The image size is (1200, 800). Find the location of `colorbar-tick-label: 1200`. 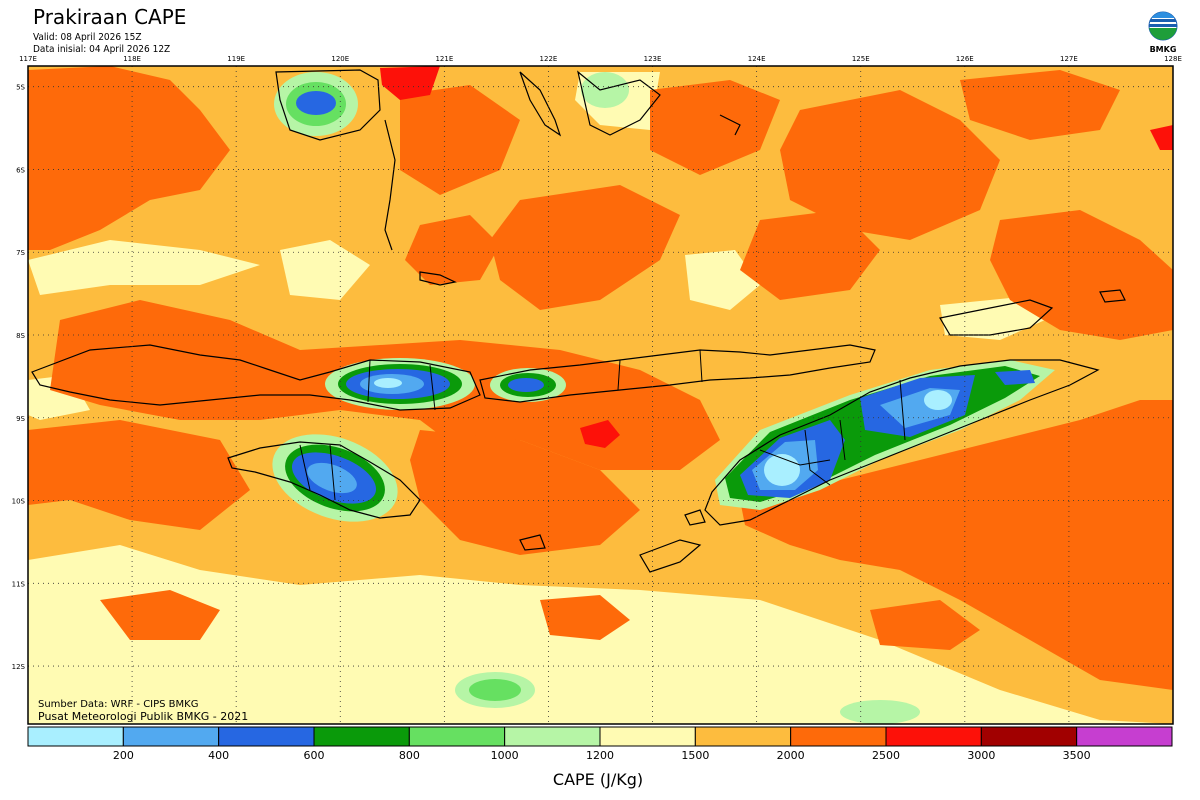

colorbar-tick-label: 1200 is located at coordinates (600, 755).